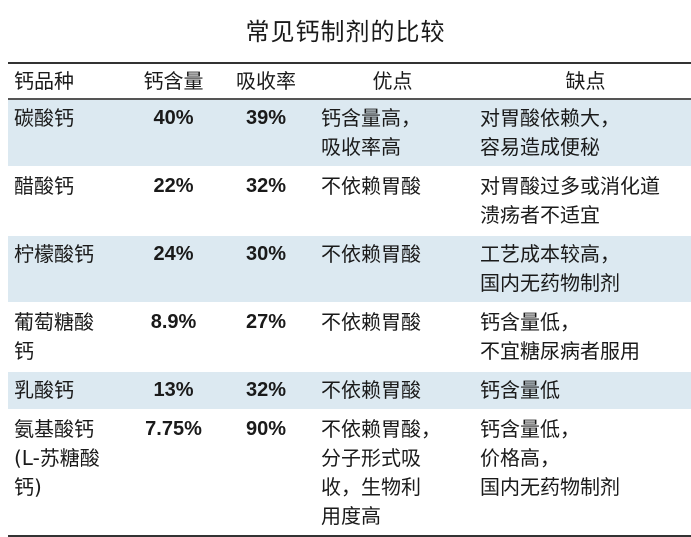  I want to click on cell-cons: 对胃酸过多或消化道 溃疡者不适宜, so click(582, 201).